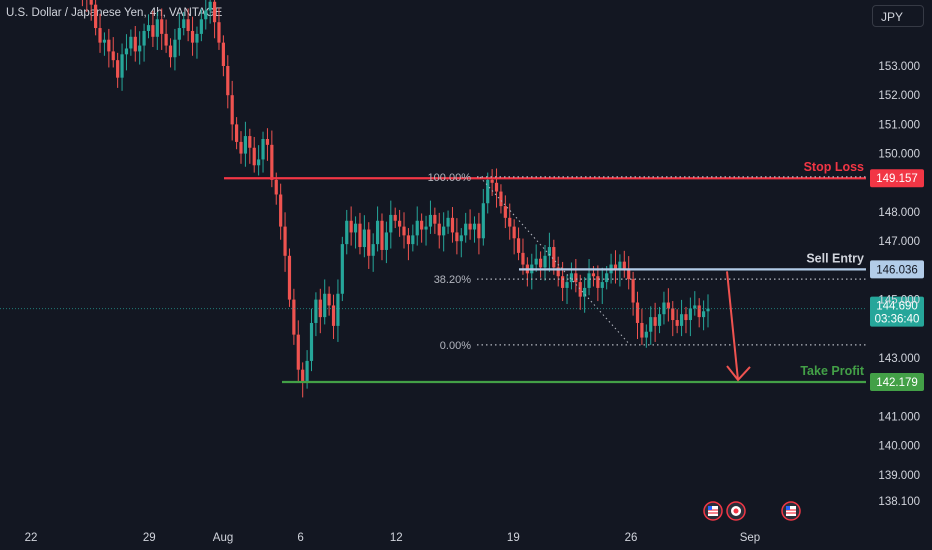  What do you see at coordinates (899, 155) in the screenshot?
I see `price-tick-label: 150.000` at bounding box center [899, 155].